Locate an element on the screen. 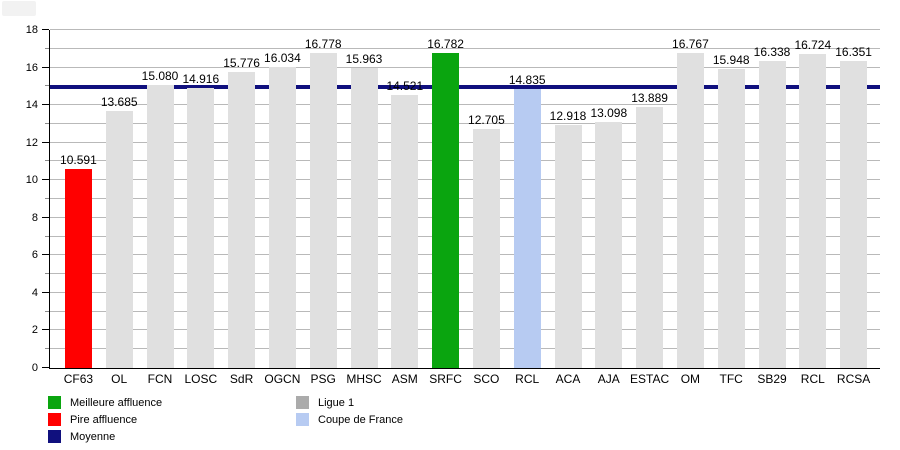  bar-value-label: 16.338 is located at coordinates (772, 52).